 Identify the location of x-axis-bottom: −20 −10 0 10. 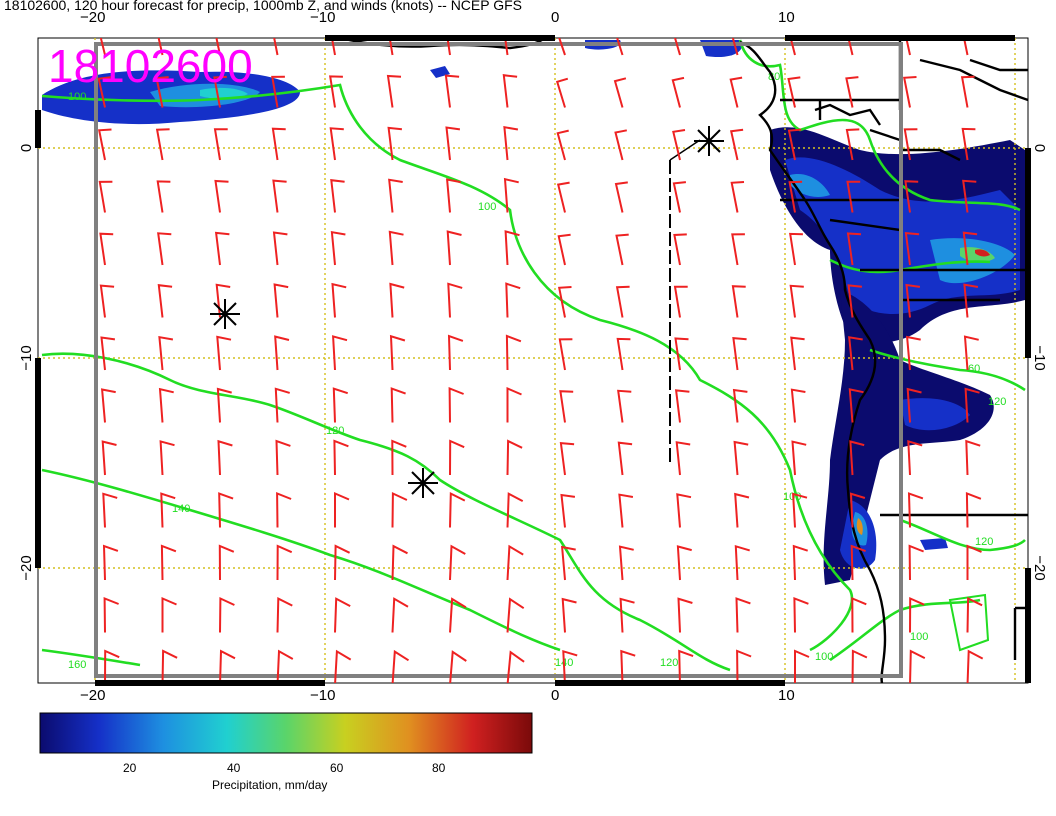
(437, 695).